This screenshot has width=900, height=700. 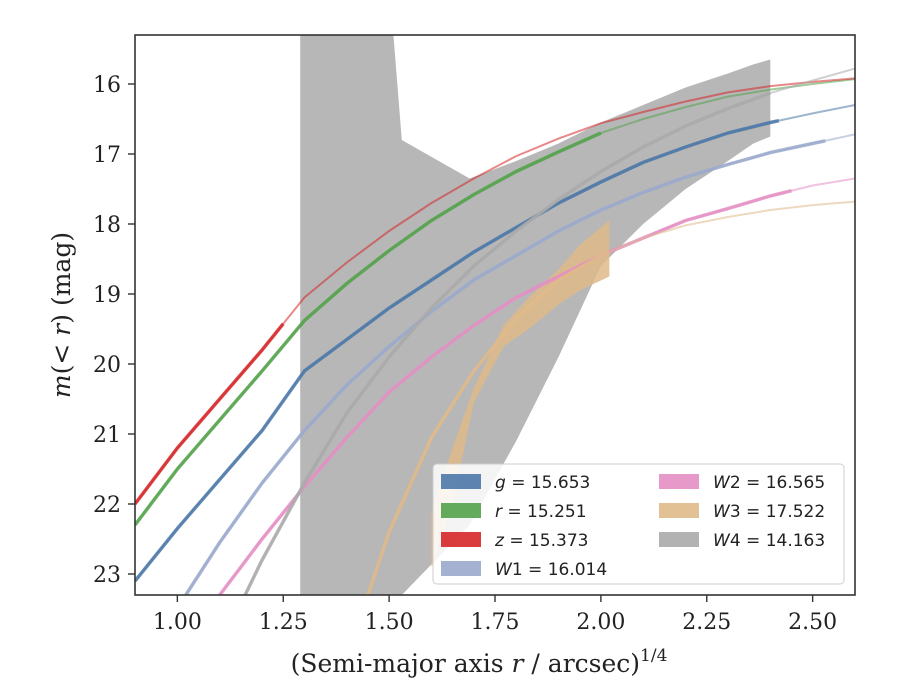 What do you see at coordinates (461, 481) in the screenshot?
I see `legend-swatch-g` at bounding box center [461, 481].